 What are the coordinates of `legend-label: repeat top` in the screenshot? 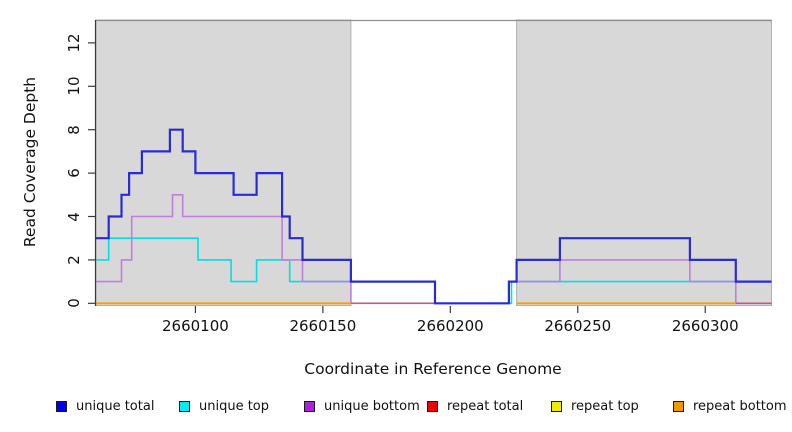 It's located at (605, 406).